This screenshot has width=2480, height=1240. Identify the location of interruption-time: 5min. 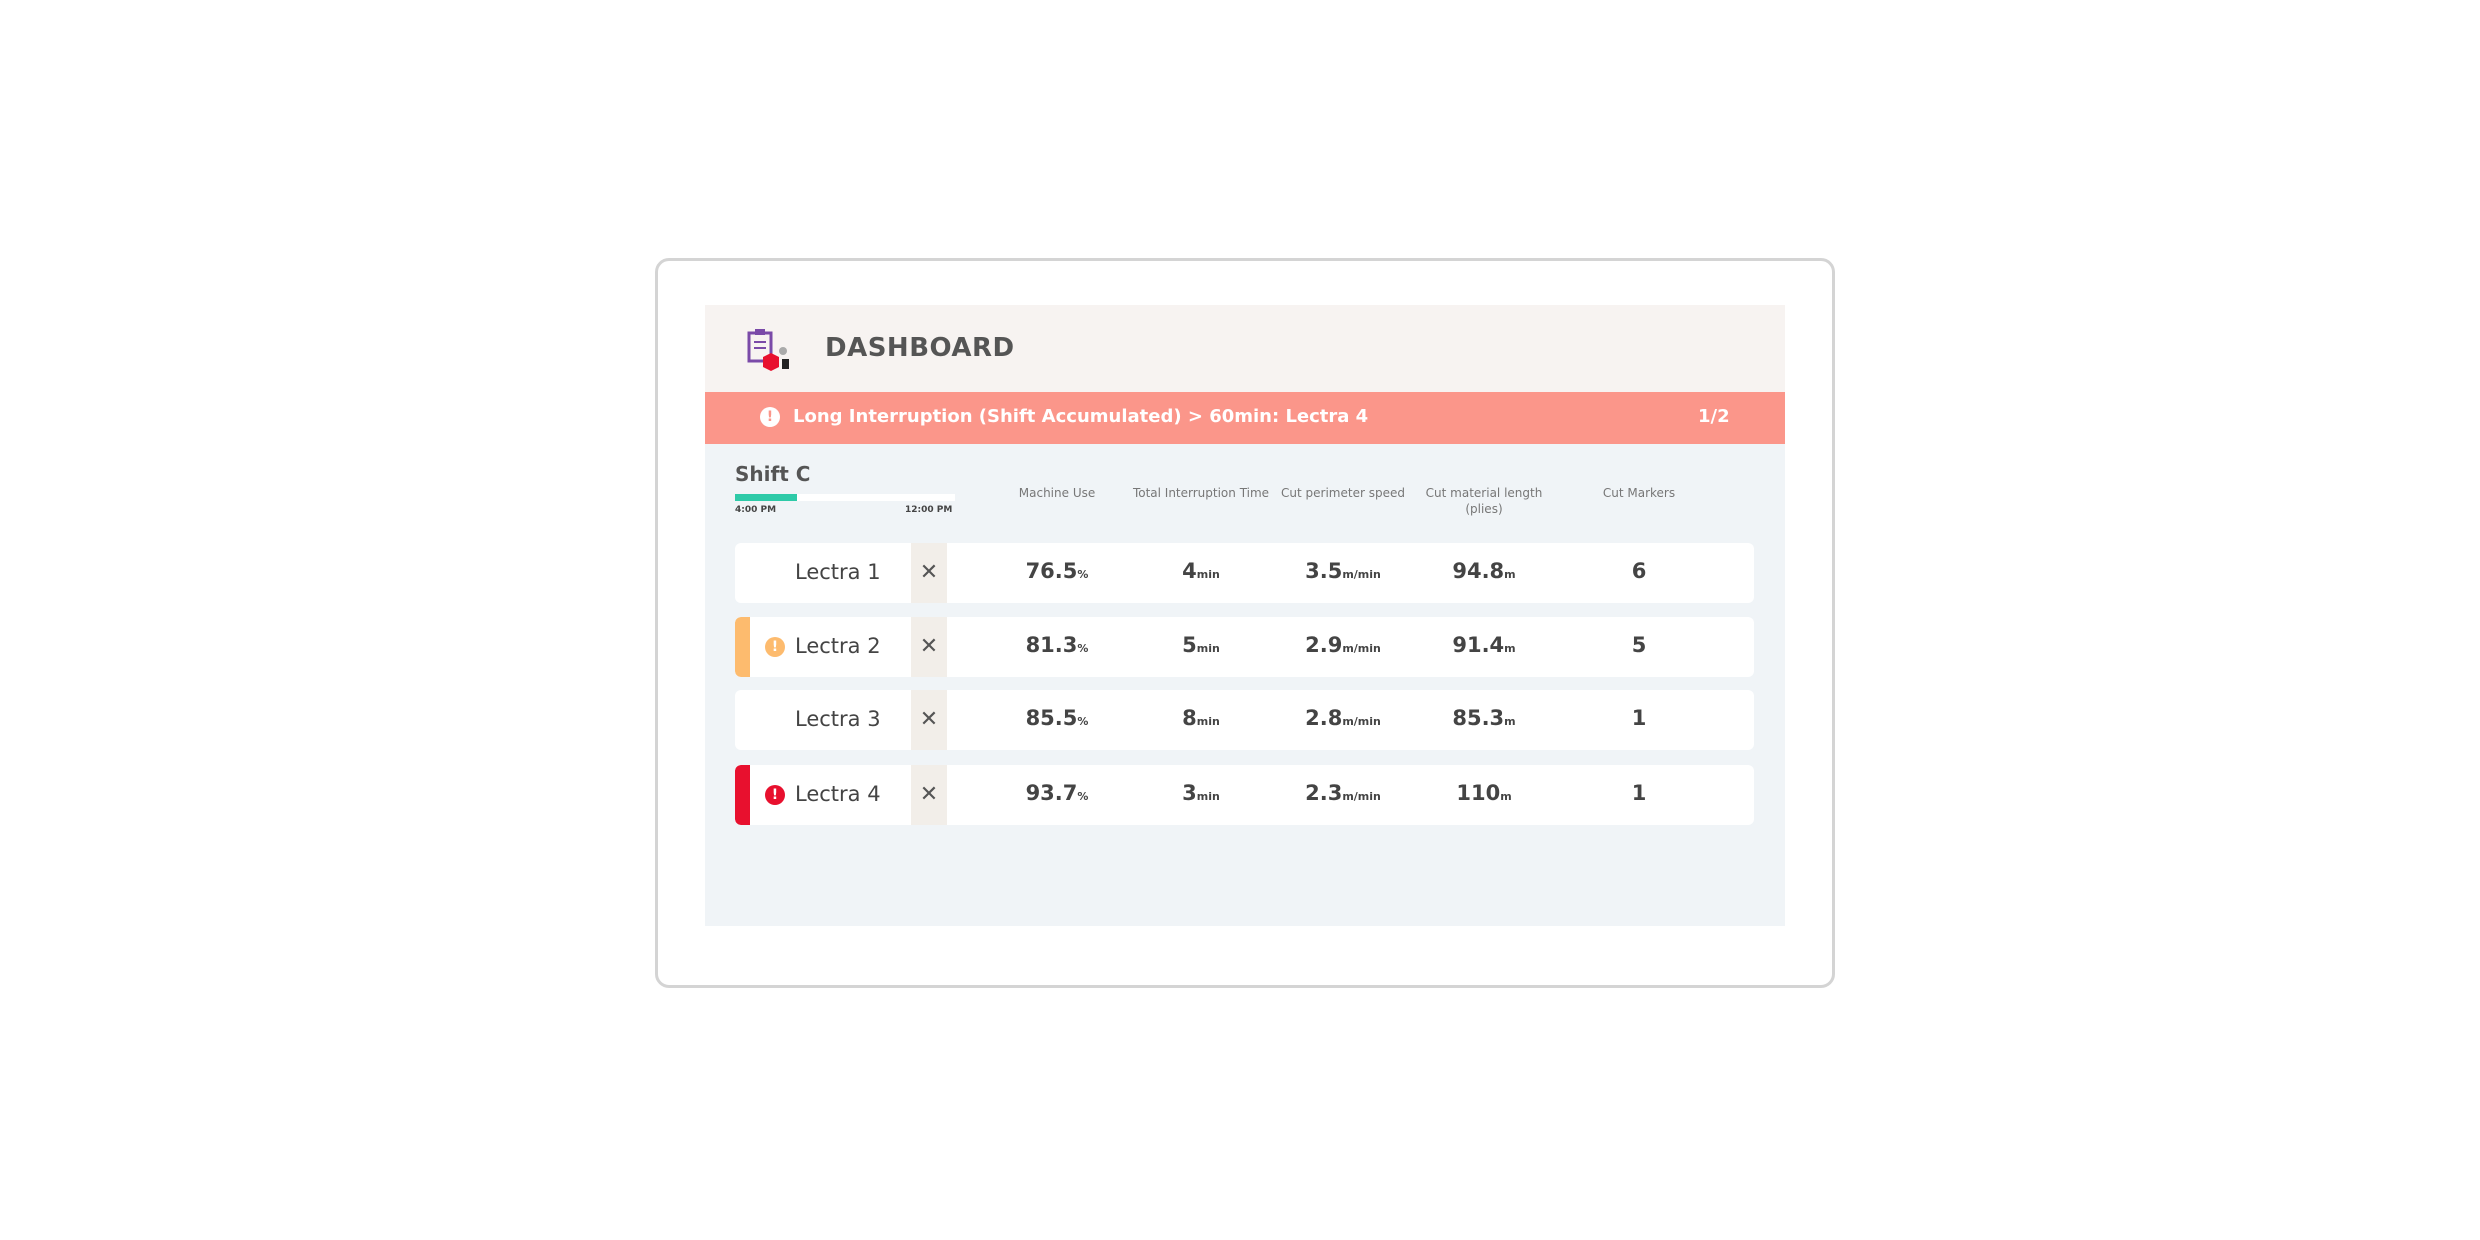
(1201, 645).